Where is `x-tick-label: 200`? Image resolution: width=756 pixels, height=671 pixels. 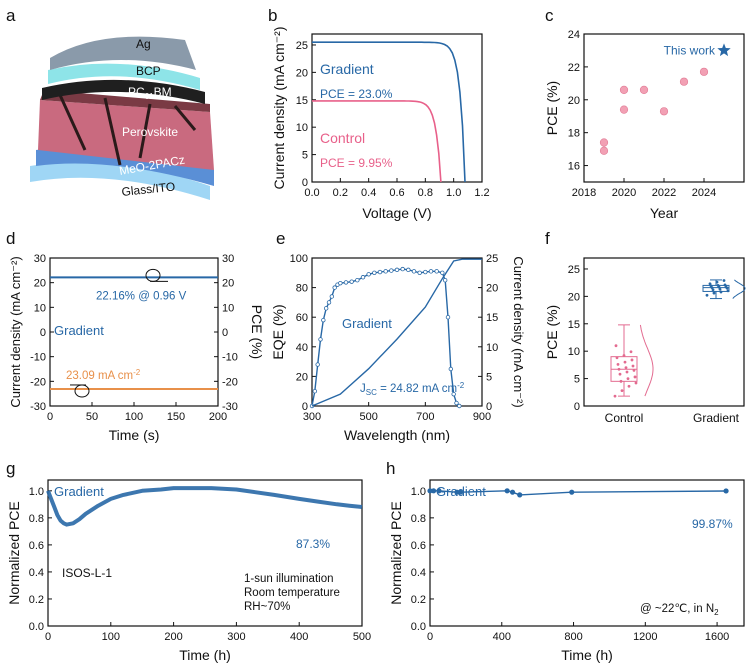 x-tick-label: 200 is located at coordinates (173, 637).